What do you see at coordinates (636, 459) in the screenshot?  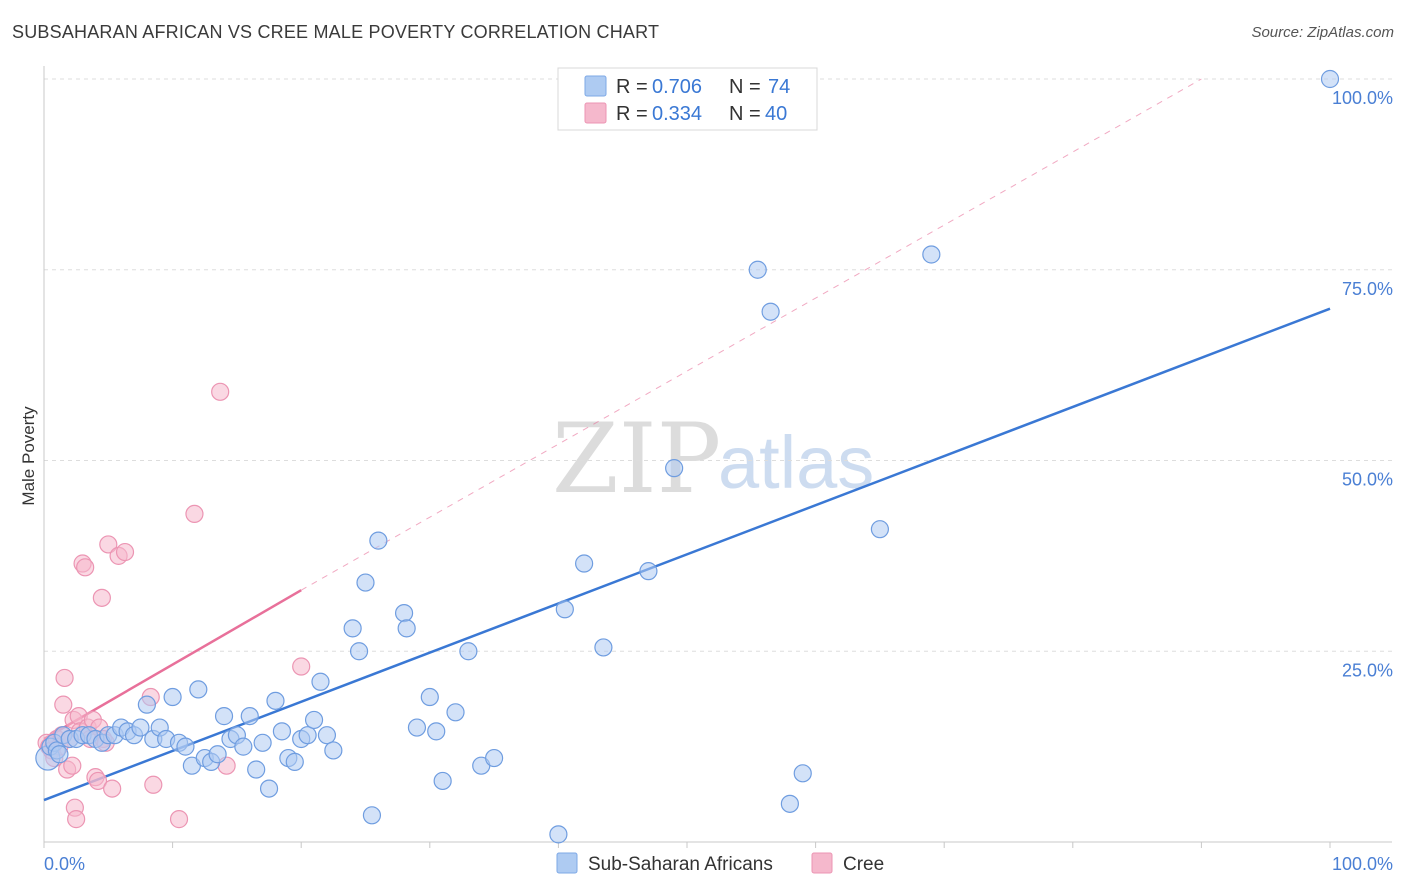 I see `watermark-zip: ZIP` at bounding box center [636, 459].